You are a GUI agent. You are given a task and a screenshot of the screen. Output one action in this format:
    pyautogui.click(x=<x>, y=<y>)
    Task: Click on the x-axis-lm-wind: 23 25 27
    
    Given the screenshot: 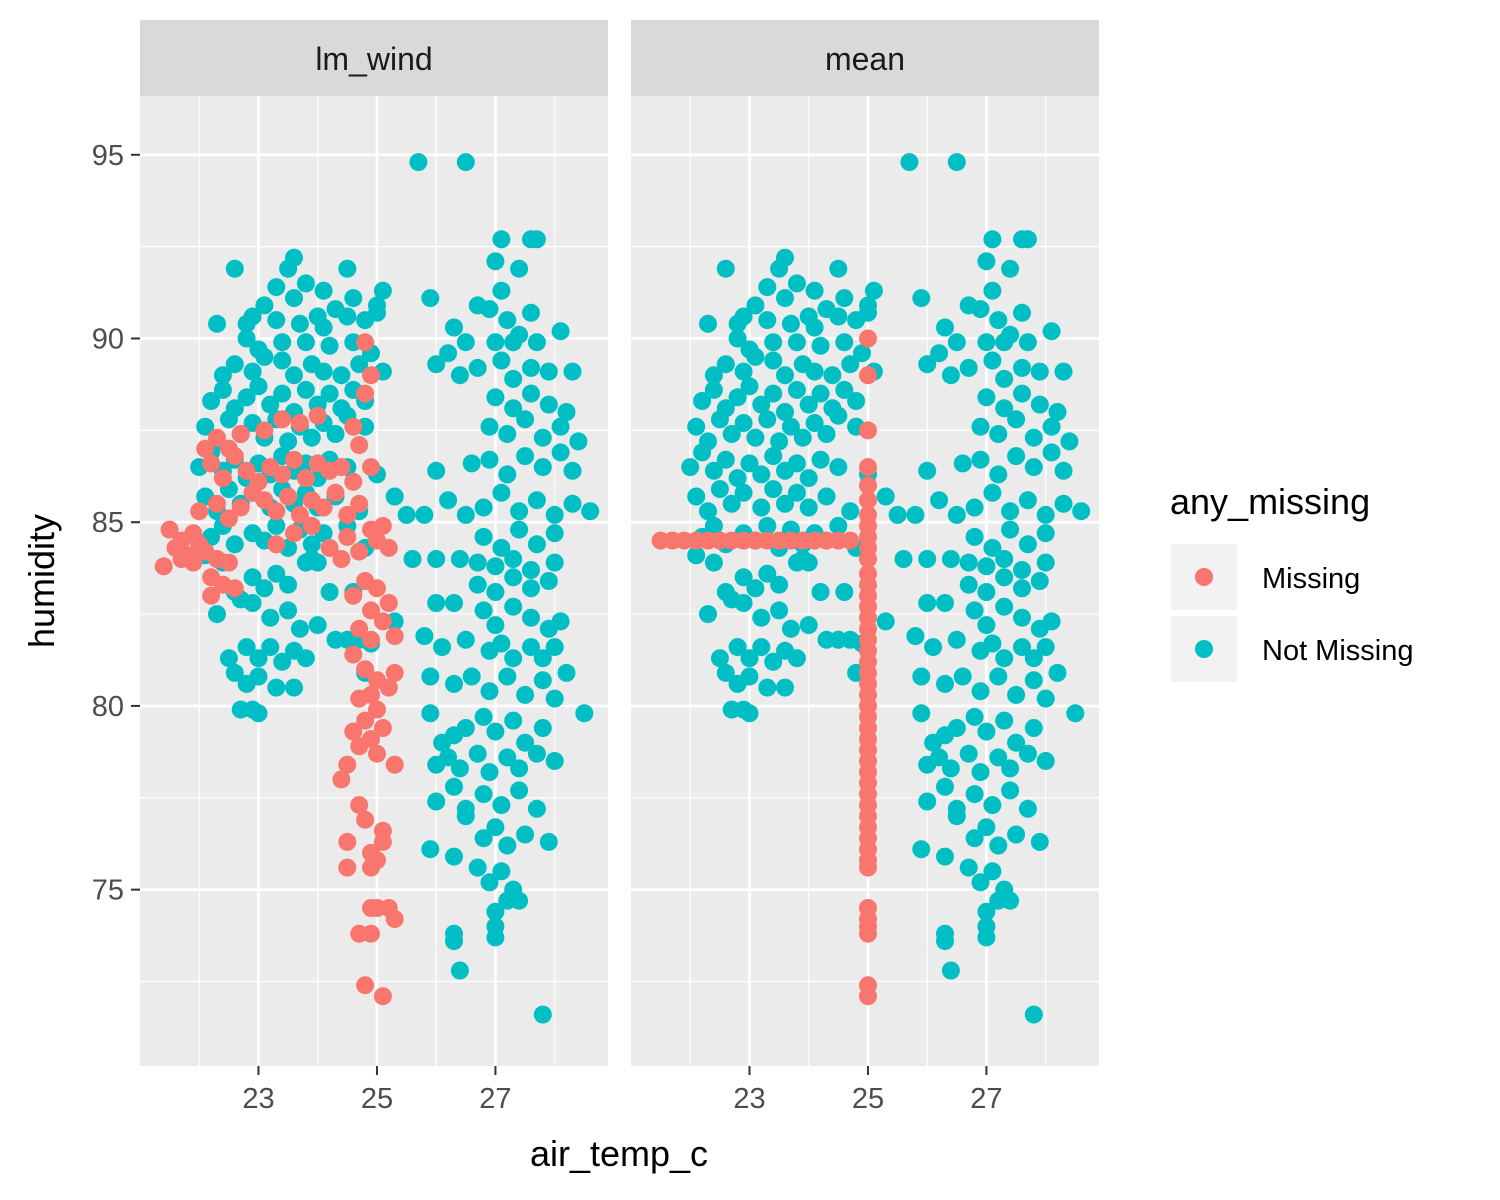 What is the action you would take?
    pyautogui.click(x=377, y=1090)
    